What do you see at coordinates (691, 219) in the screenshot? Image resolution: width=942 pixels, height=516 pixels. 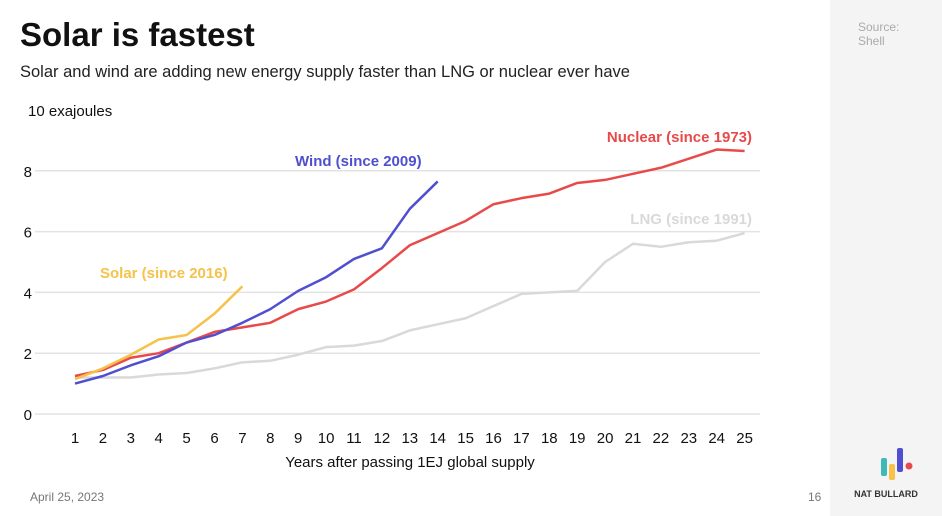 I see `series-label-lng: LNG (since 1991)` at bounding box center [691, 219].